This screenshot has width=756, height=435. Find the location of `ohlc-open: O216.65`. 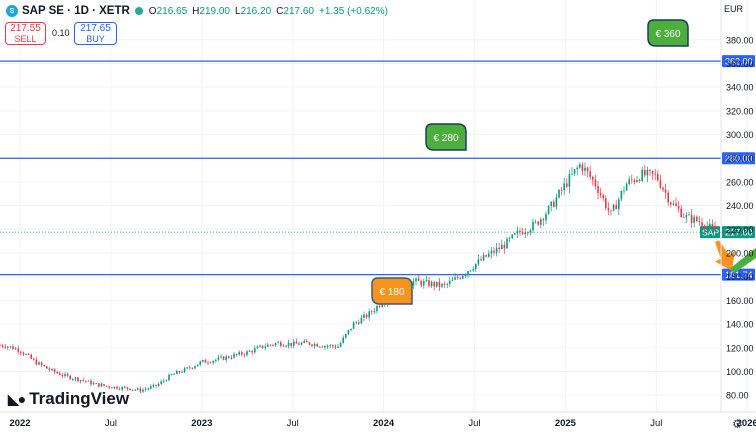

ohlc-open: O216.65 is located at coordinates (168, 11).